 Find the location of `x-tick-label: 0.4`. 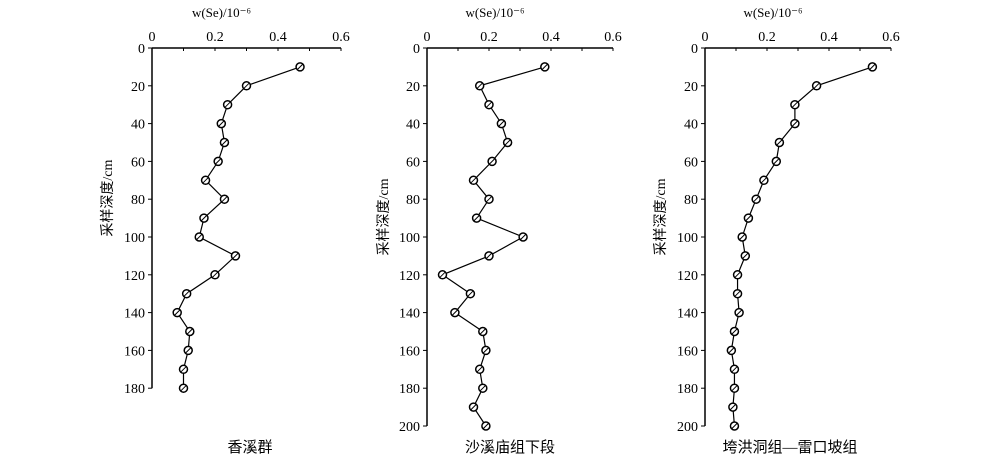

x-tick-label: 0.4 is located at coordinates (278, 37).